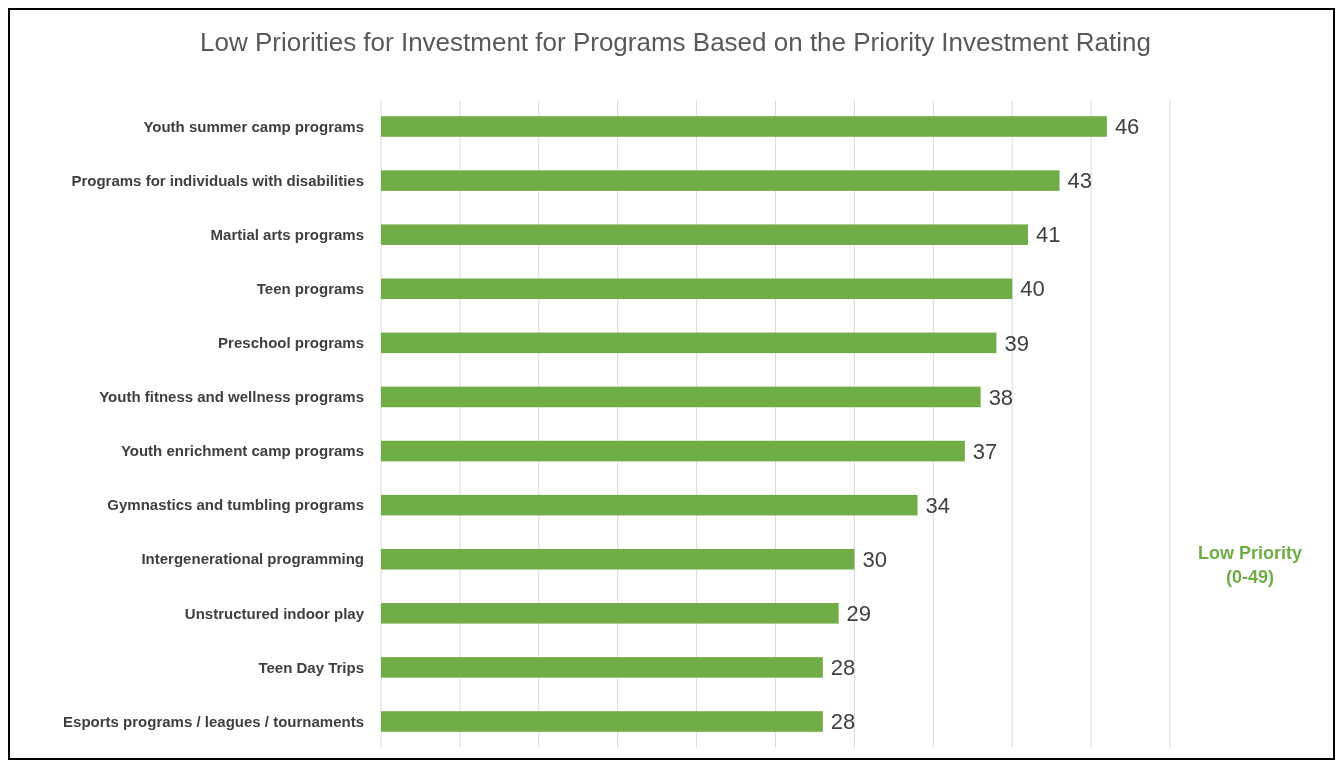 The height and width of the screenshot is (760, 1339). What do you see at coordinates (1016, 343) in the screenshot?
I see `data-label: 39` at bounding box center [1016, 343].